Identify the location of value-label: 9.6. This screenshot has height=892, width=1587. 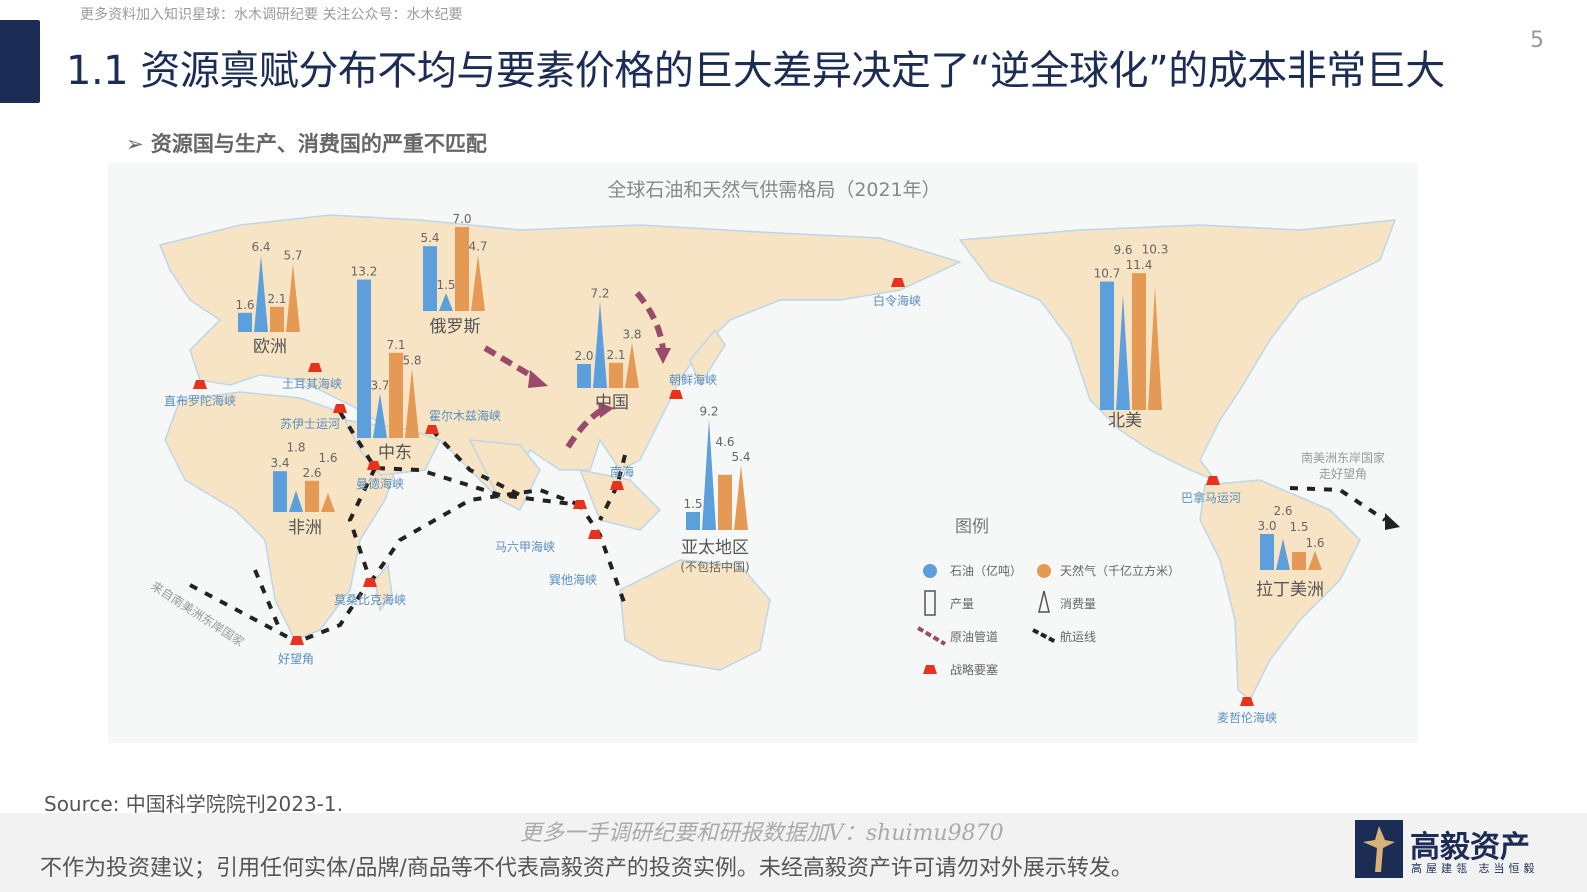
(1122, 250).